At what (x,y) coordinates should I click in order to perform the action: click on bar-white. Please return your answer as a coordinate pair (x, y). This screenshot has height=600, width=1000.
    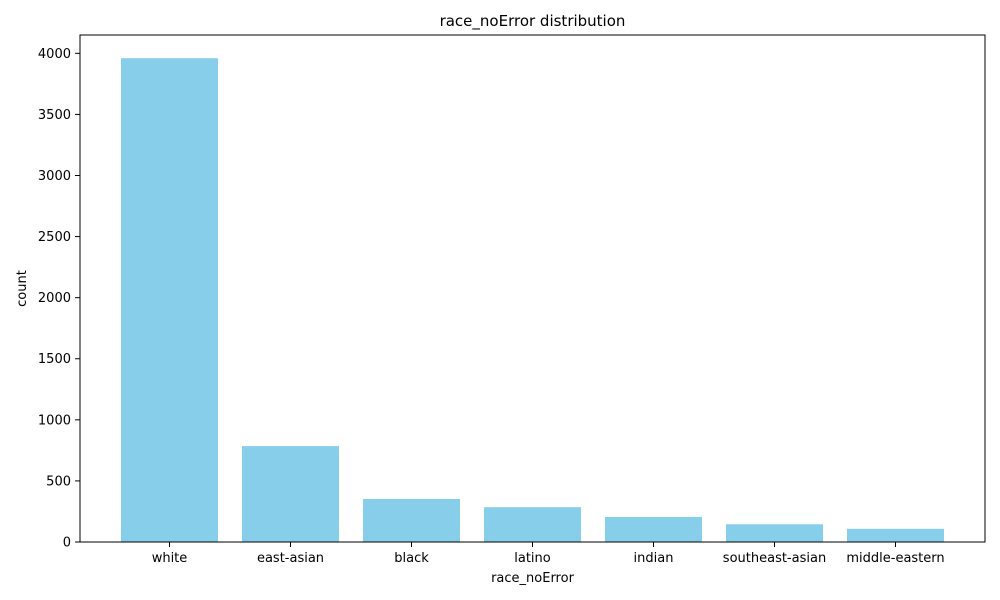
    Looking at the image, I should click on (169, 300).